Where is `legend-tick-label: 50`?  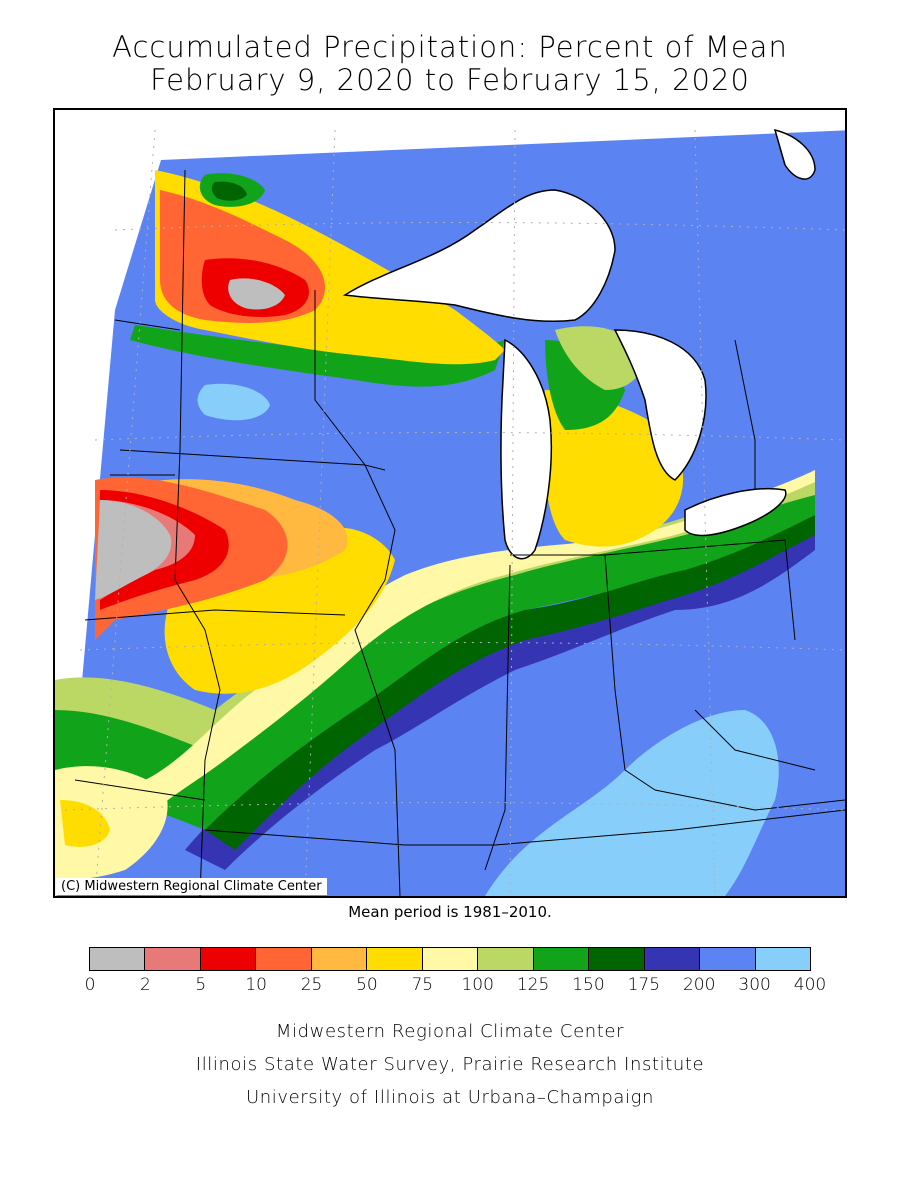 legend-tick-label: 50 is located at coordinates (367, 985).